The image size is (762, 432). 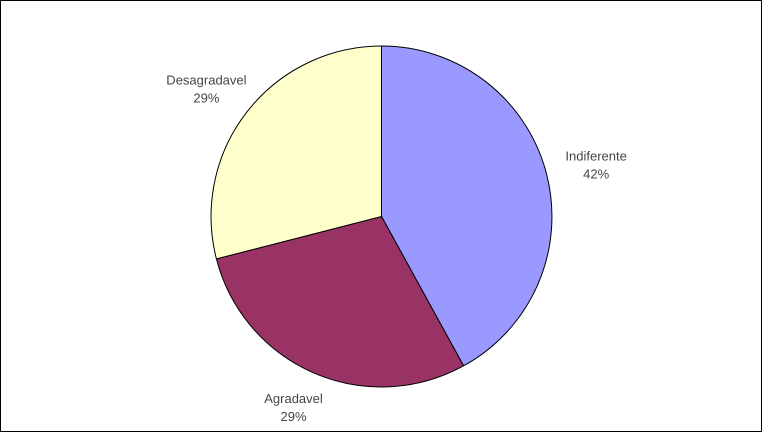 I want to click on slice-label: Desagradavel, so click(x=206, y=80).